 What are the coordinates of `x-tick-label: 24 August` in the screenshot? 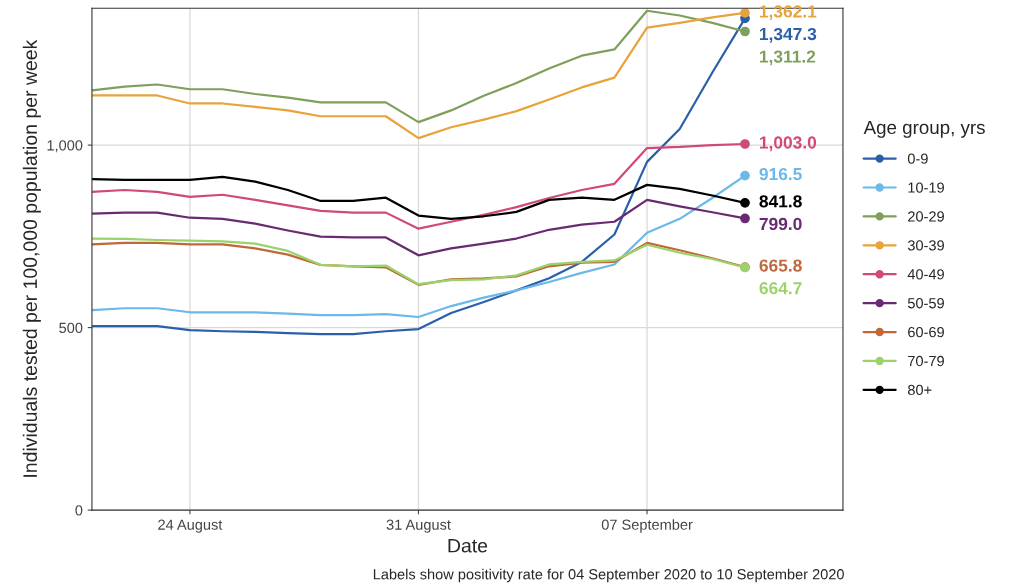 It's located at (190, 526).